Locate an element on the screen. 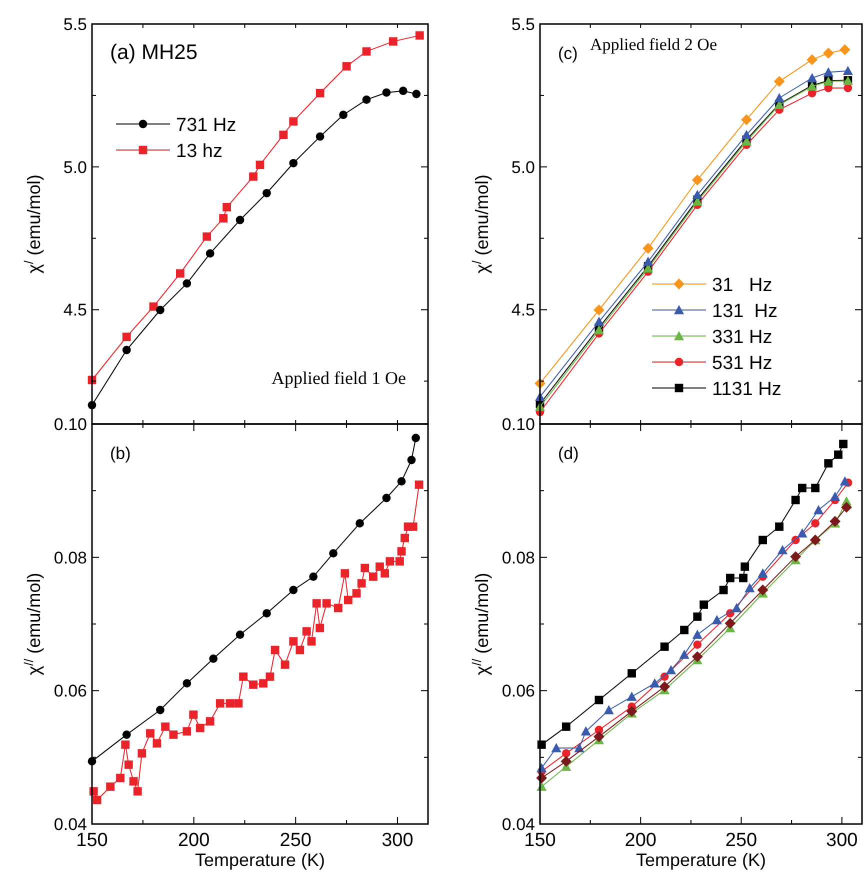 The image size is (868, 873). legend-label: 731 Hz is located at coordinates (206, 125).